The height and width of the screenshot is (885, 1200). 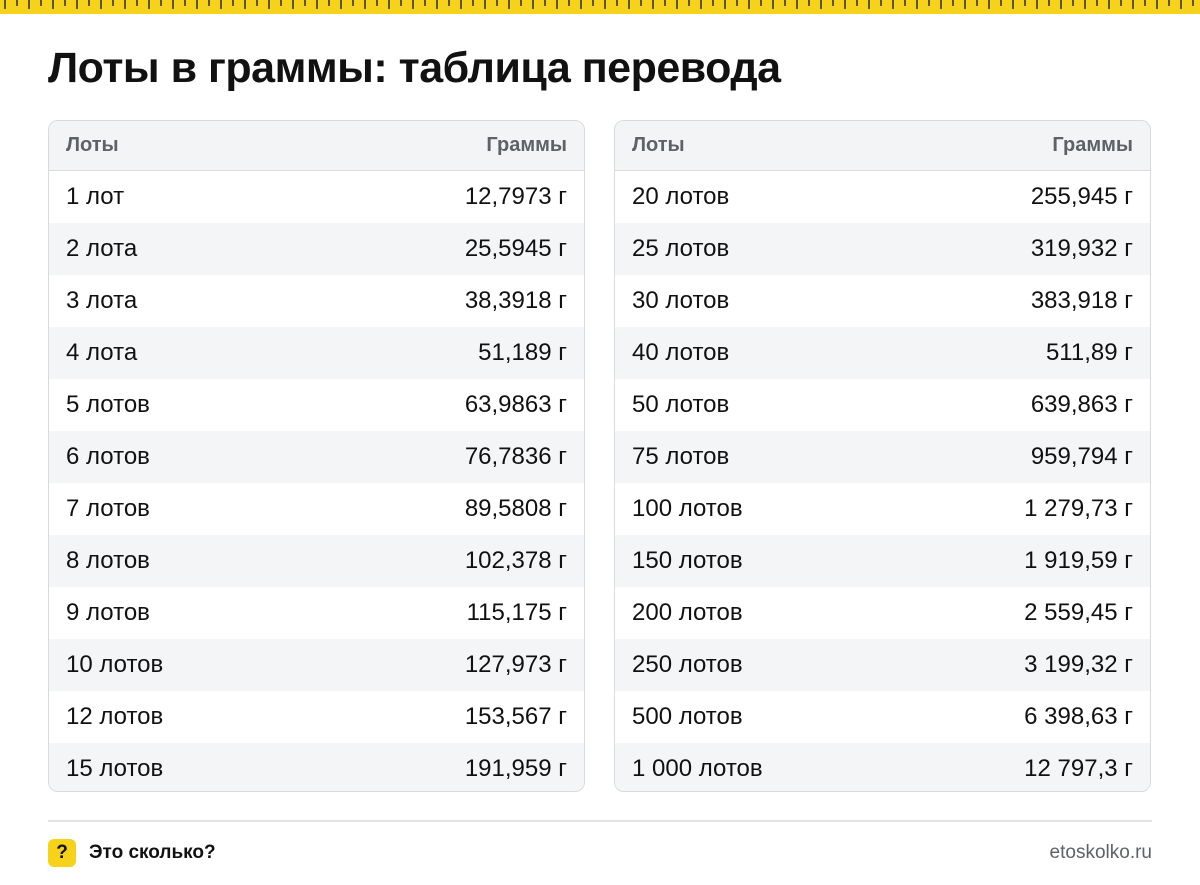 What do you see at coordinates (882, 717) in the screenshot?
I see `table-row: 500 лотов 6 398,63 г` at bounding box center [882, 717].